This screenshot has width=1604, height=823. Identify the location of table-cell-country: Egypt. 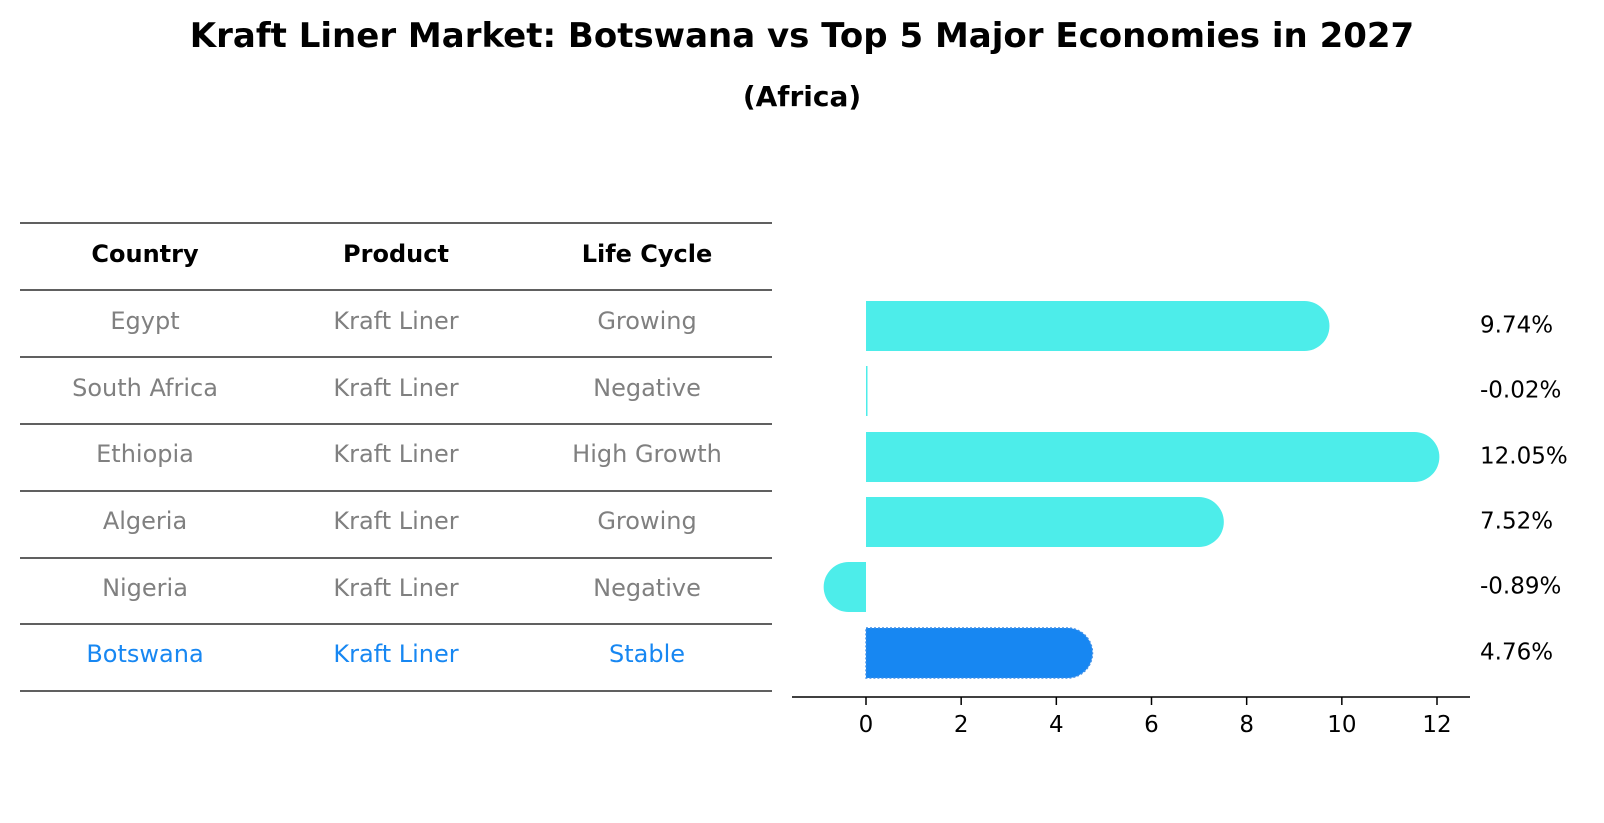
(144, 321).